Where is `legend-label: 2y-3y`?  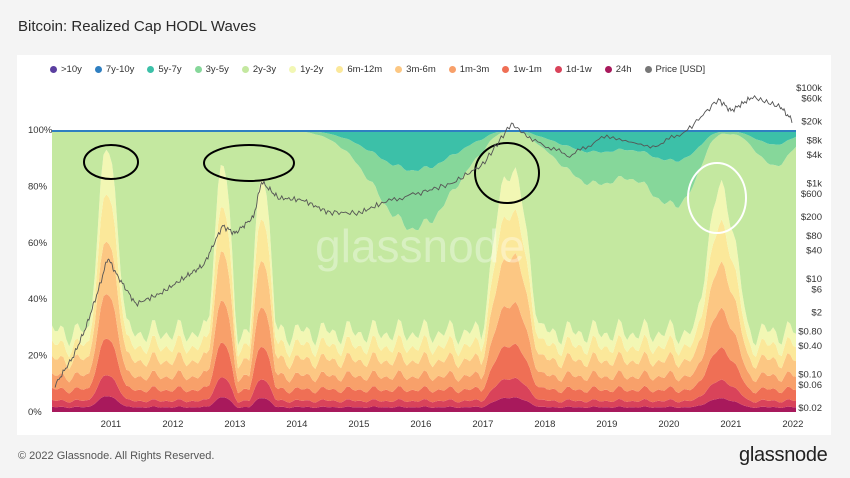 legend-label: 2y-3y is located at coordinates (264, 69).